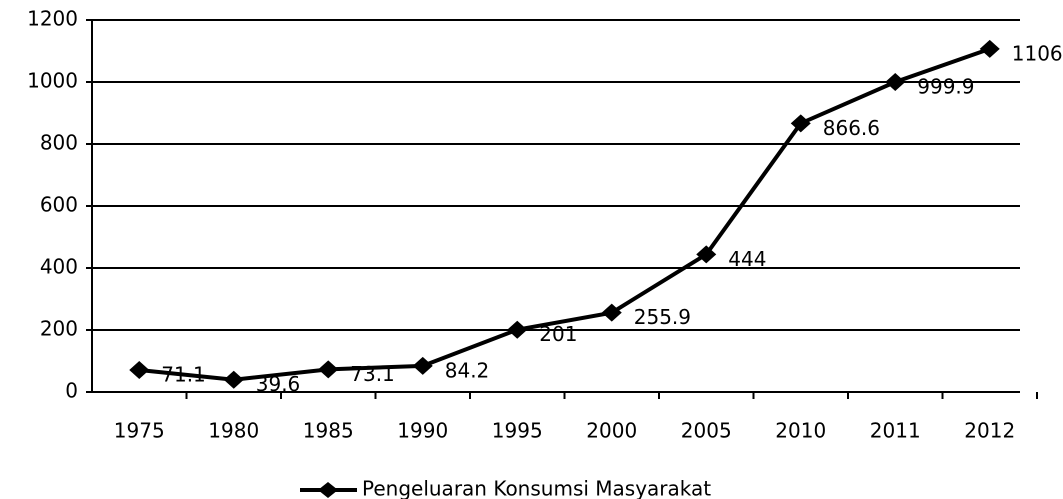 This screenshot has height=499, width=1063. What do you see at coordinates (851, 128) in the screenshot?
I see `data-label: 866.6` at bounding box center [851, 128].